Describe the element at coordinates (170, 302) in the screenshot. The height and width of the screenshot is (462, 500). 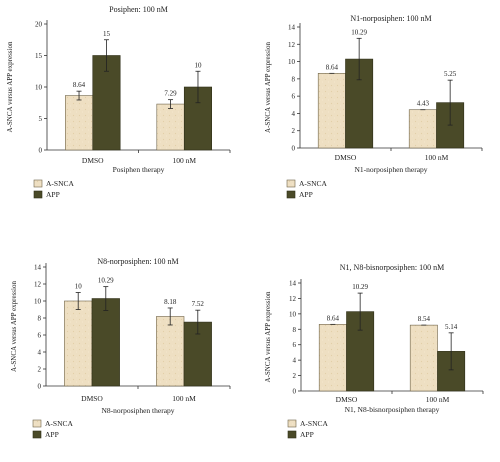
I see `data-label: 8.18` at that location.